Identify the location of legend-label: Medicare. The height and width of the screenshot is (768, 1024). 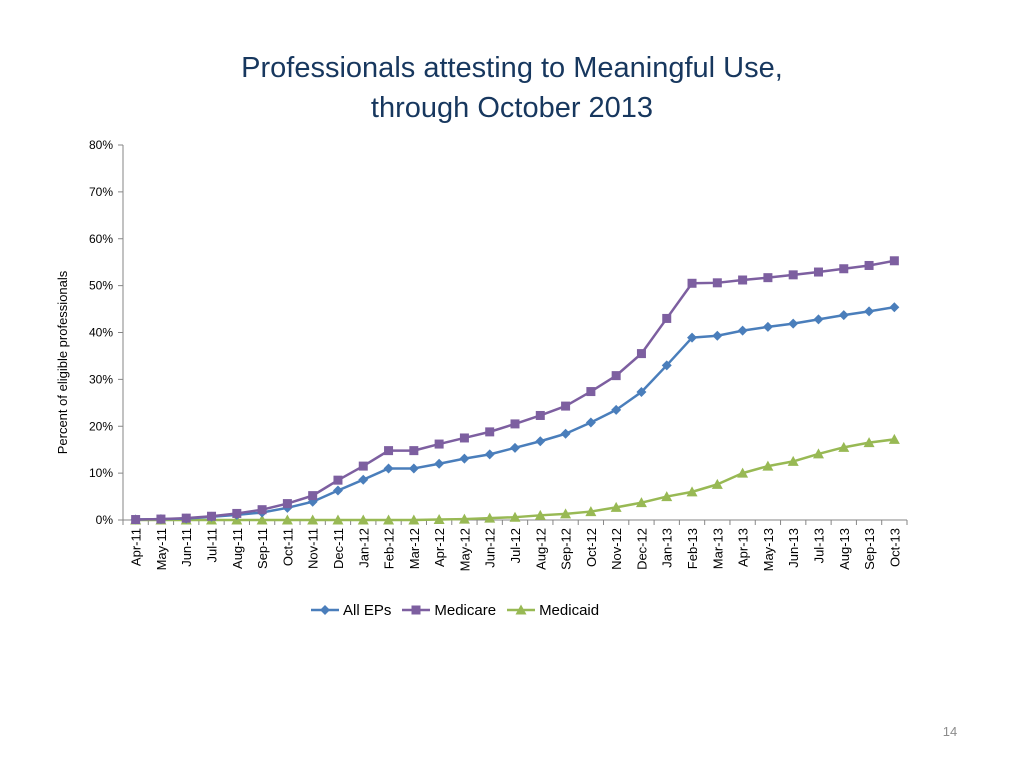
(465, 610).